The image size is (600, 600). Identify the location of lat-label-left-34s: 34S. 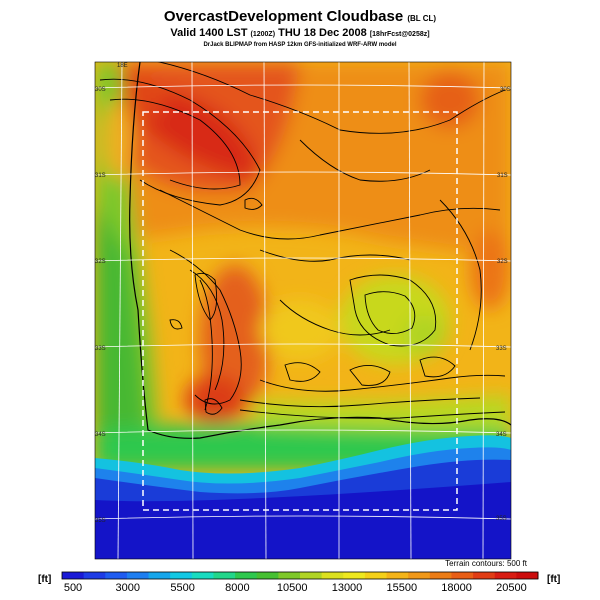
(100, 435).